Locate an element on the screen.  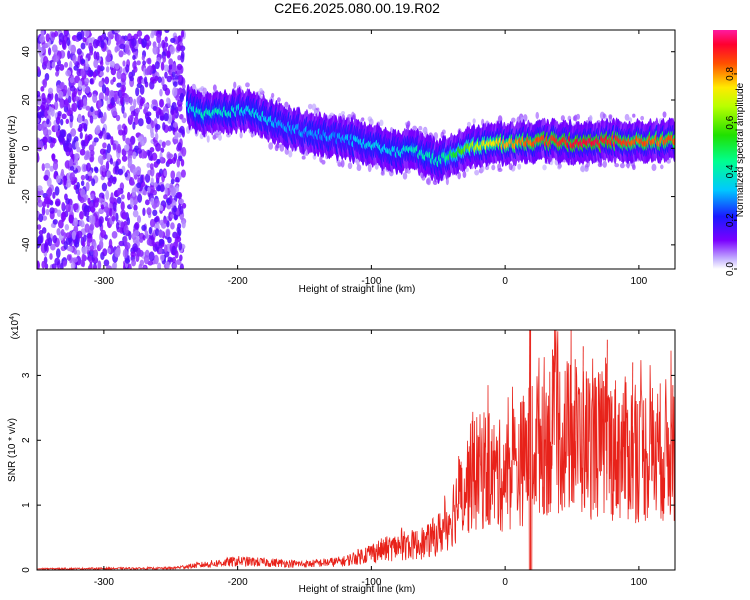
colorbar-label: Normalized spectral amplitude is located at coordinates (740, 149).